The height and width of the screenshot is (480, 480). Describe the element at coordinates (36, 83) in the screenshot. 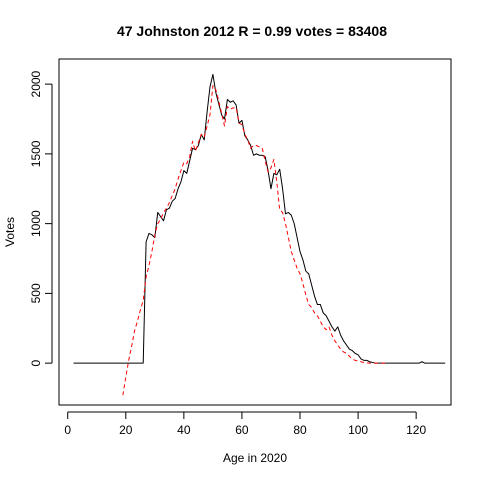

I see `y-tick-label: 2000` at that location.